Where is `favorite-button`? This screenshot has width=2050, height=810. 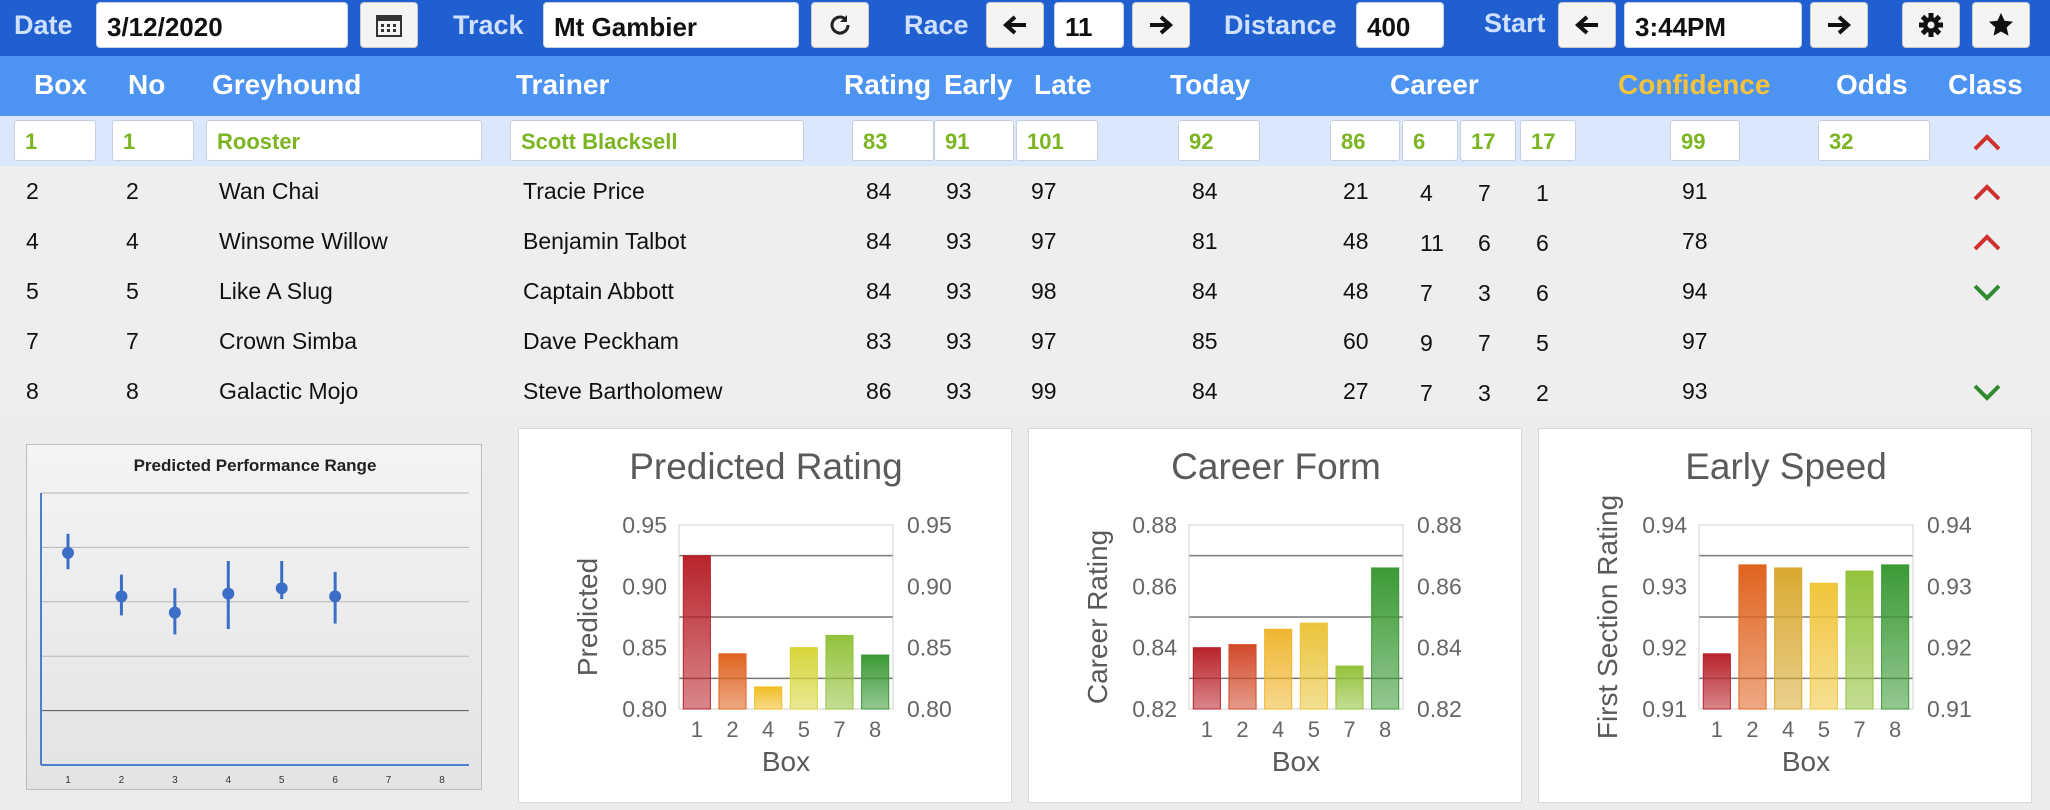 favorite-button is located at coordinates (2001, 25).